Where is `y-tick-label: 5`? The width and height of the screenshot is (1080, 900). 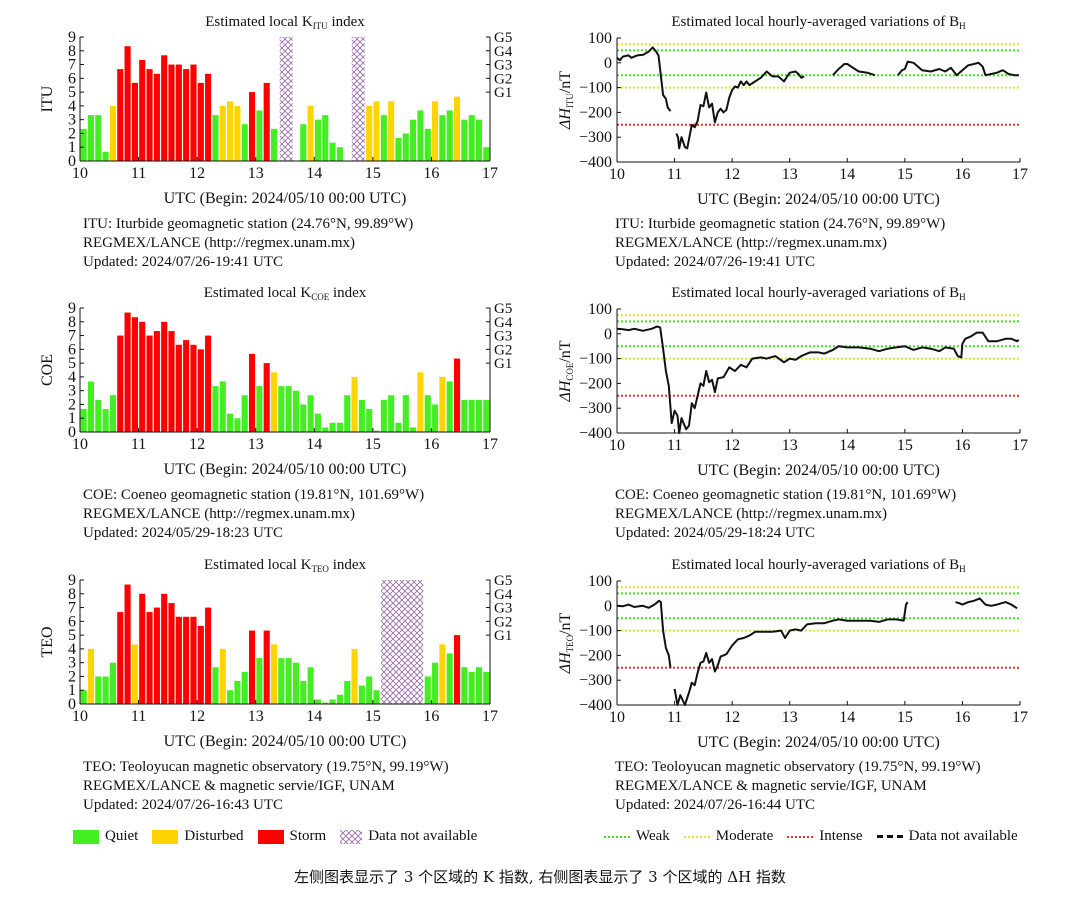 y-tick-label: 5 is located at coordinates (72, 363).